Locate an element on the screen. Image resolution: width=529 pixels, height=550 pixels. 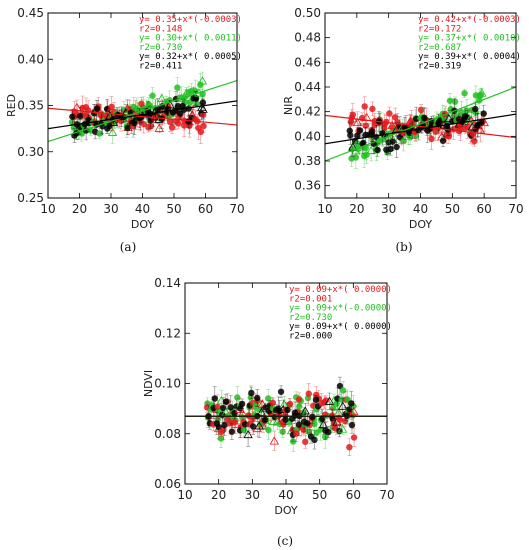
panel-label: (c) is located at coordinates (285, 541).